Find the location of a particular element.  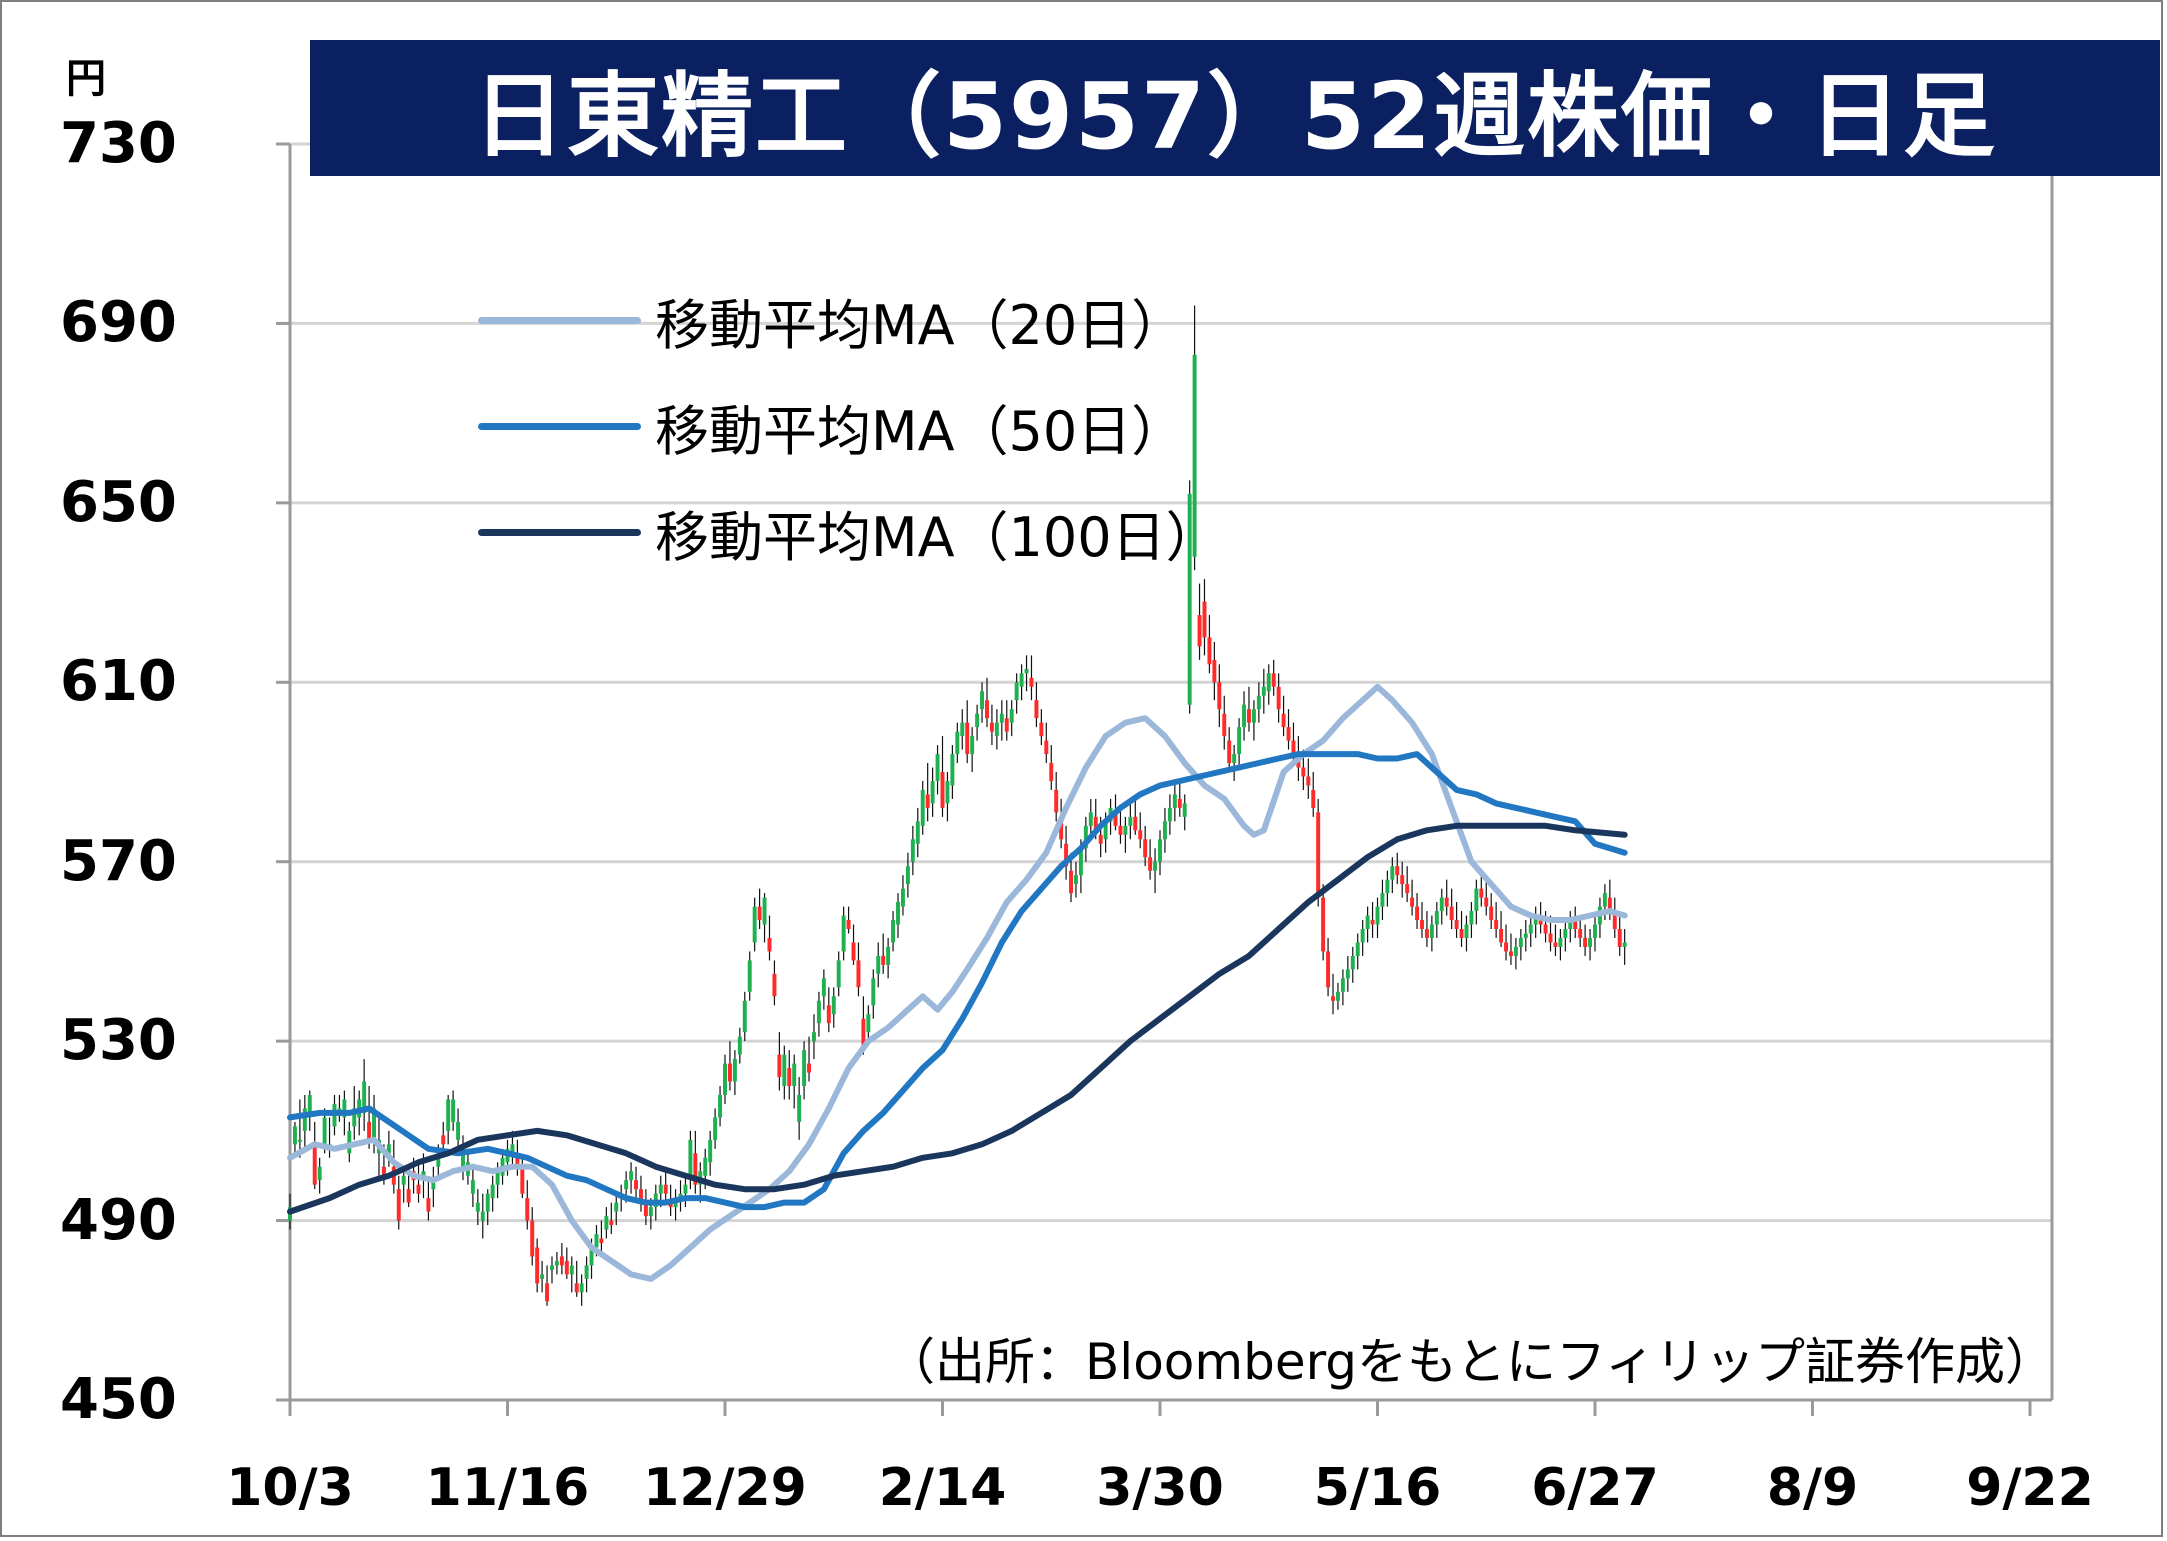

y-tick-label-530: 530 is located at coordinates (118, 1041).